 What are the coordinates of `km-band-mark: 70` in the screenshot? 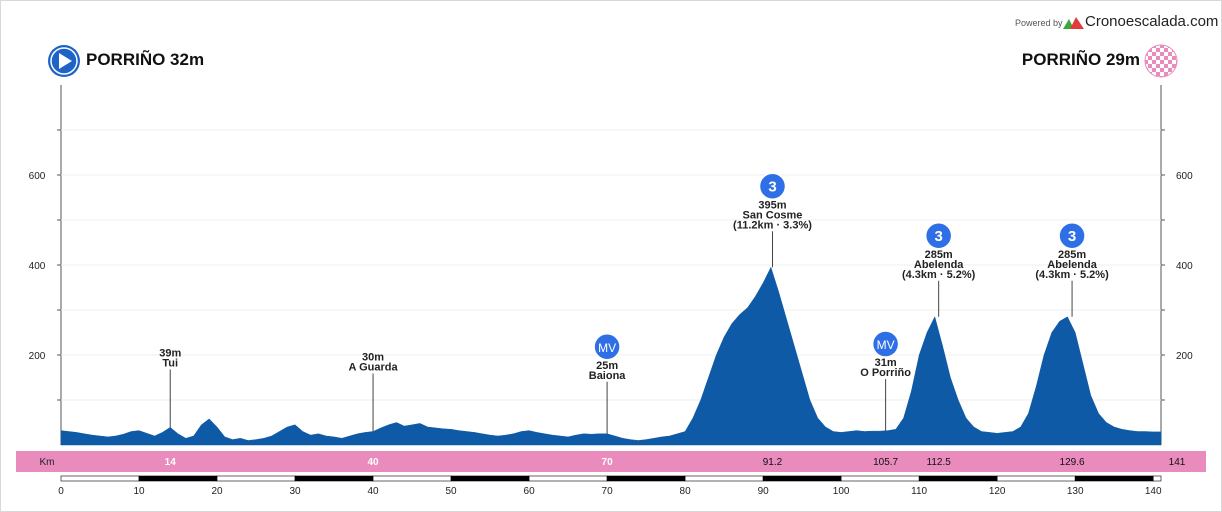 It's located at (608, 462).